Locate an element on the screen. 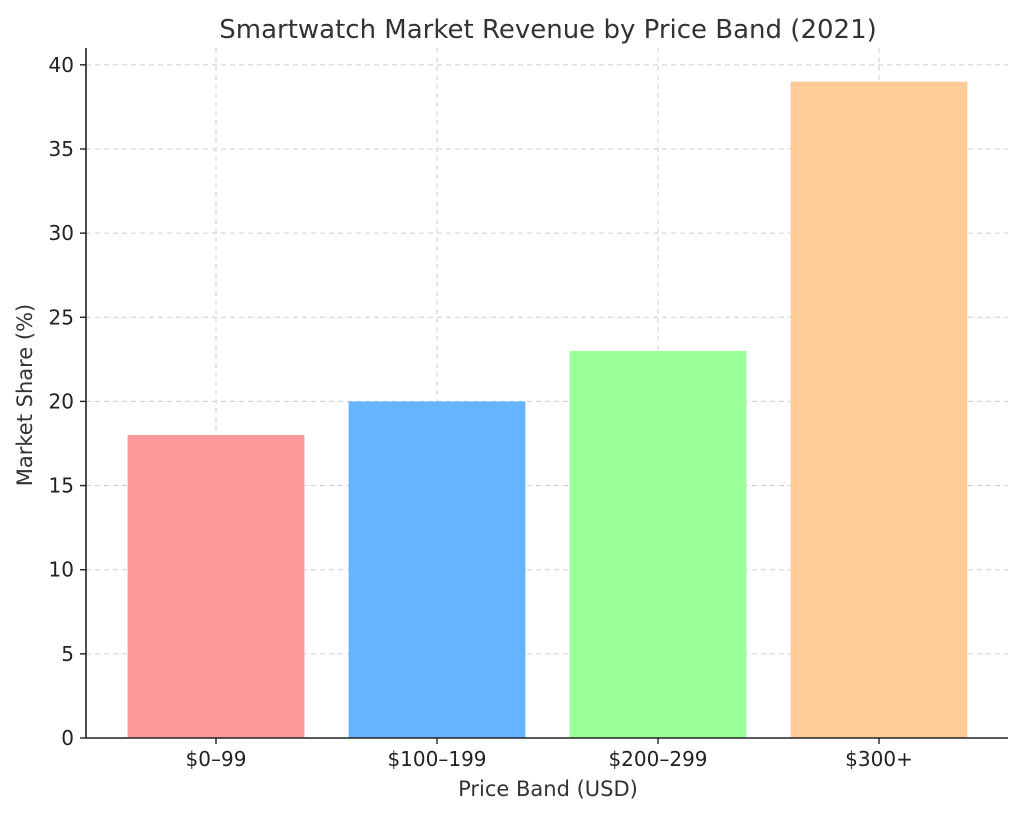  y-tick-label: 25 is located at coordinates (61, 317).